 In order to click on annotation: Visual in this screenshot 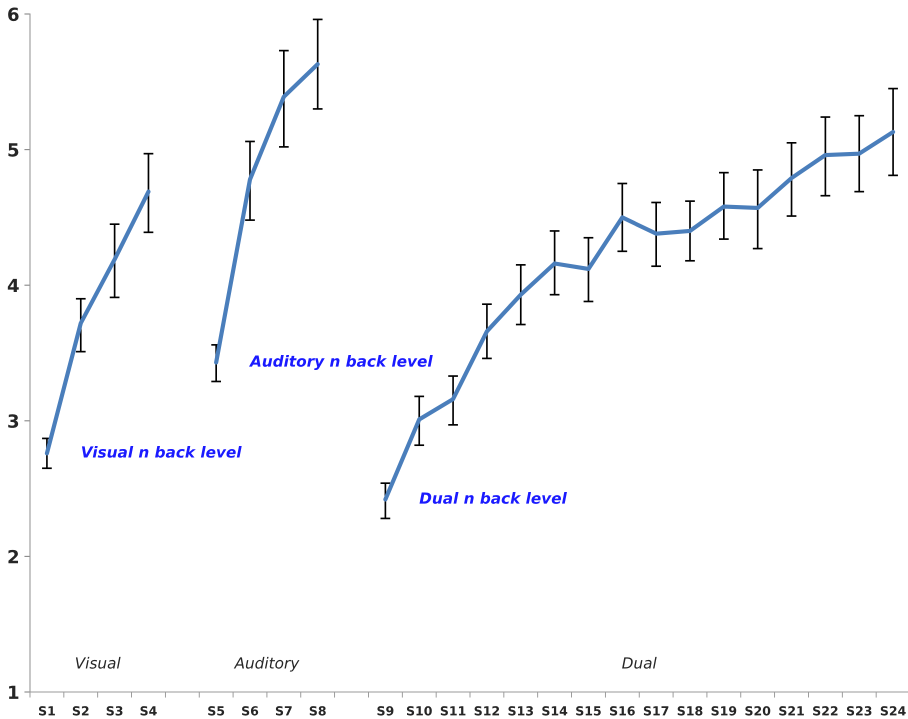, I will do `click(98, 662)`.